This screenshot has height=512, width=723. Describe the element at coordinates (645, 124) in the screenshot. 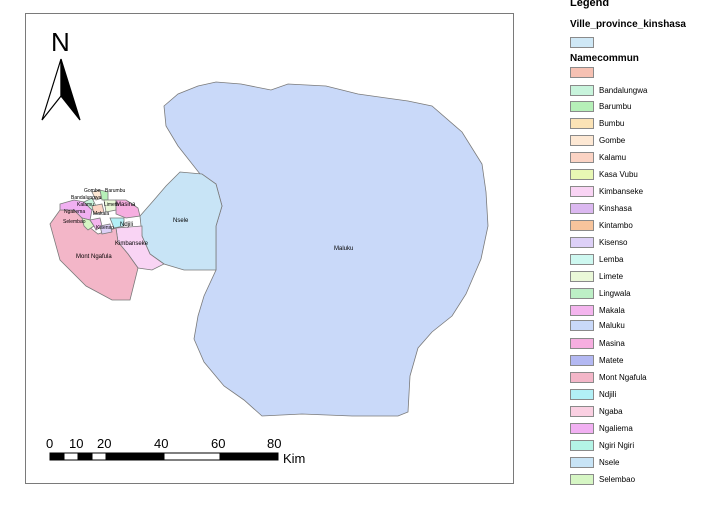

I see `legend-item: Bumbu` at that location.